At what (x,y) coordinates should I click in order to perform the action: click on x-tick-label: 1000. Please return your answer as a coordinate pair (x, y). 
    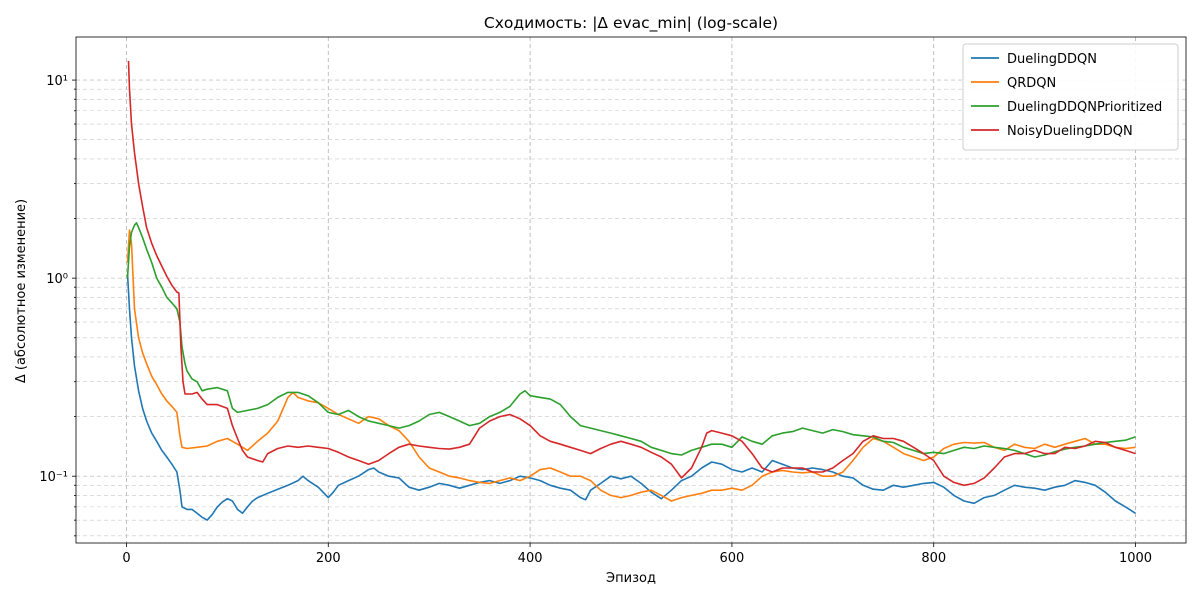
    Looking at the image, I should click on (1135, 558).